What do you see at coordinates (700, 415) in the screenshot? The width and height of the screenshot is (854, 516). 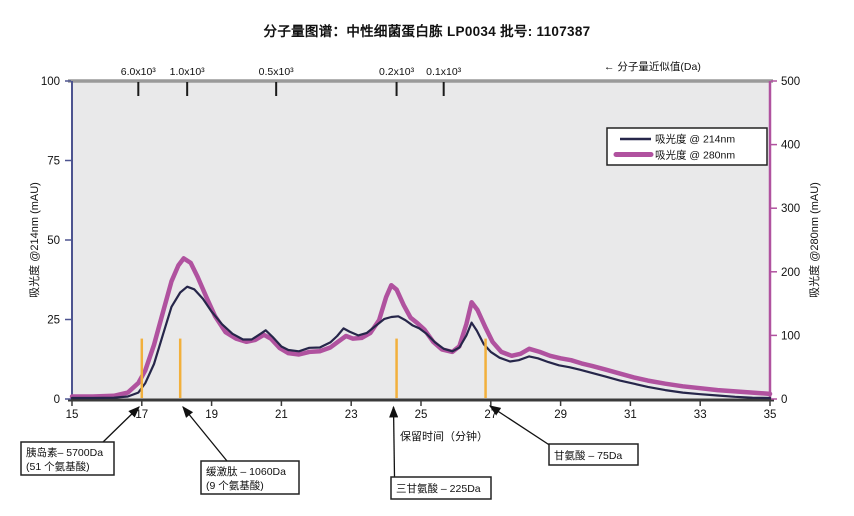 I see `x-tick-label: 33` at bounding box center [700, 415].